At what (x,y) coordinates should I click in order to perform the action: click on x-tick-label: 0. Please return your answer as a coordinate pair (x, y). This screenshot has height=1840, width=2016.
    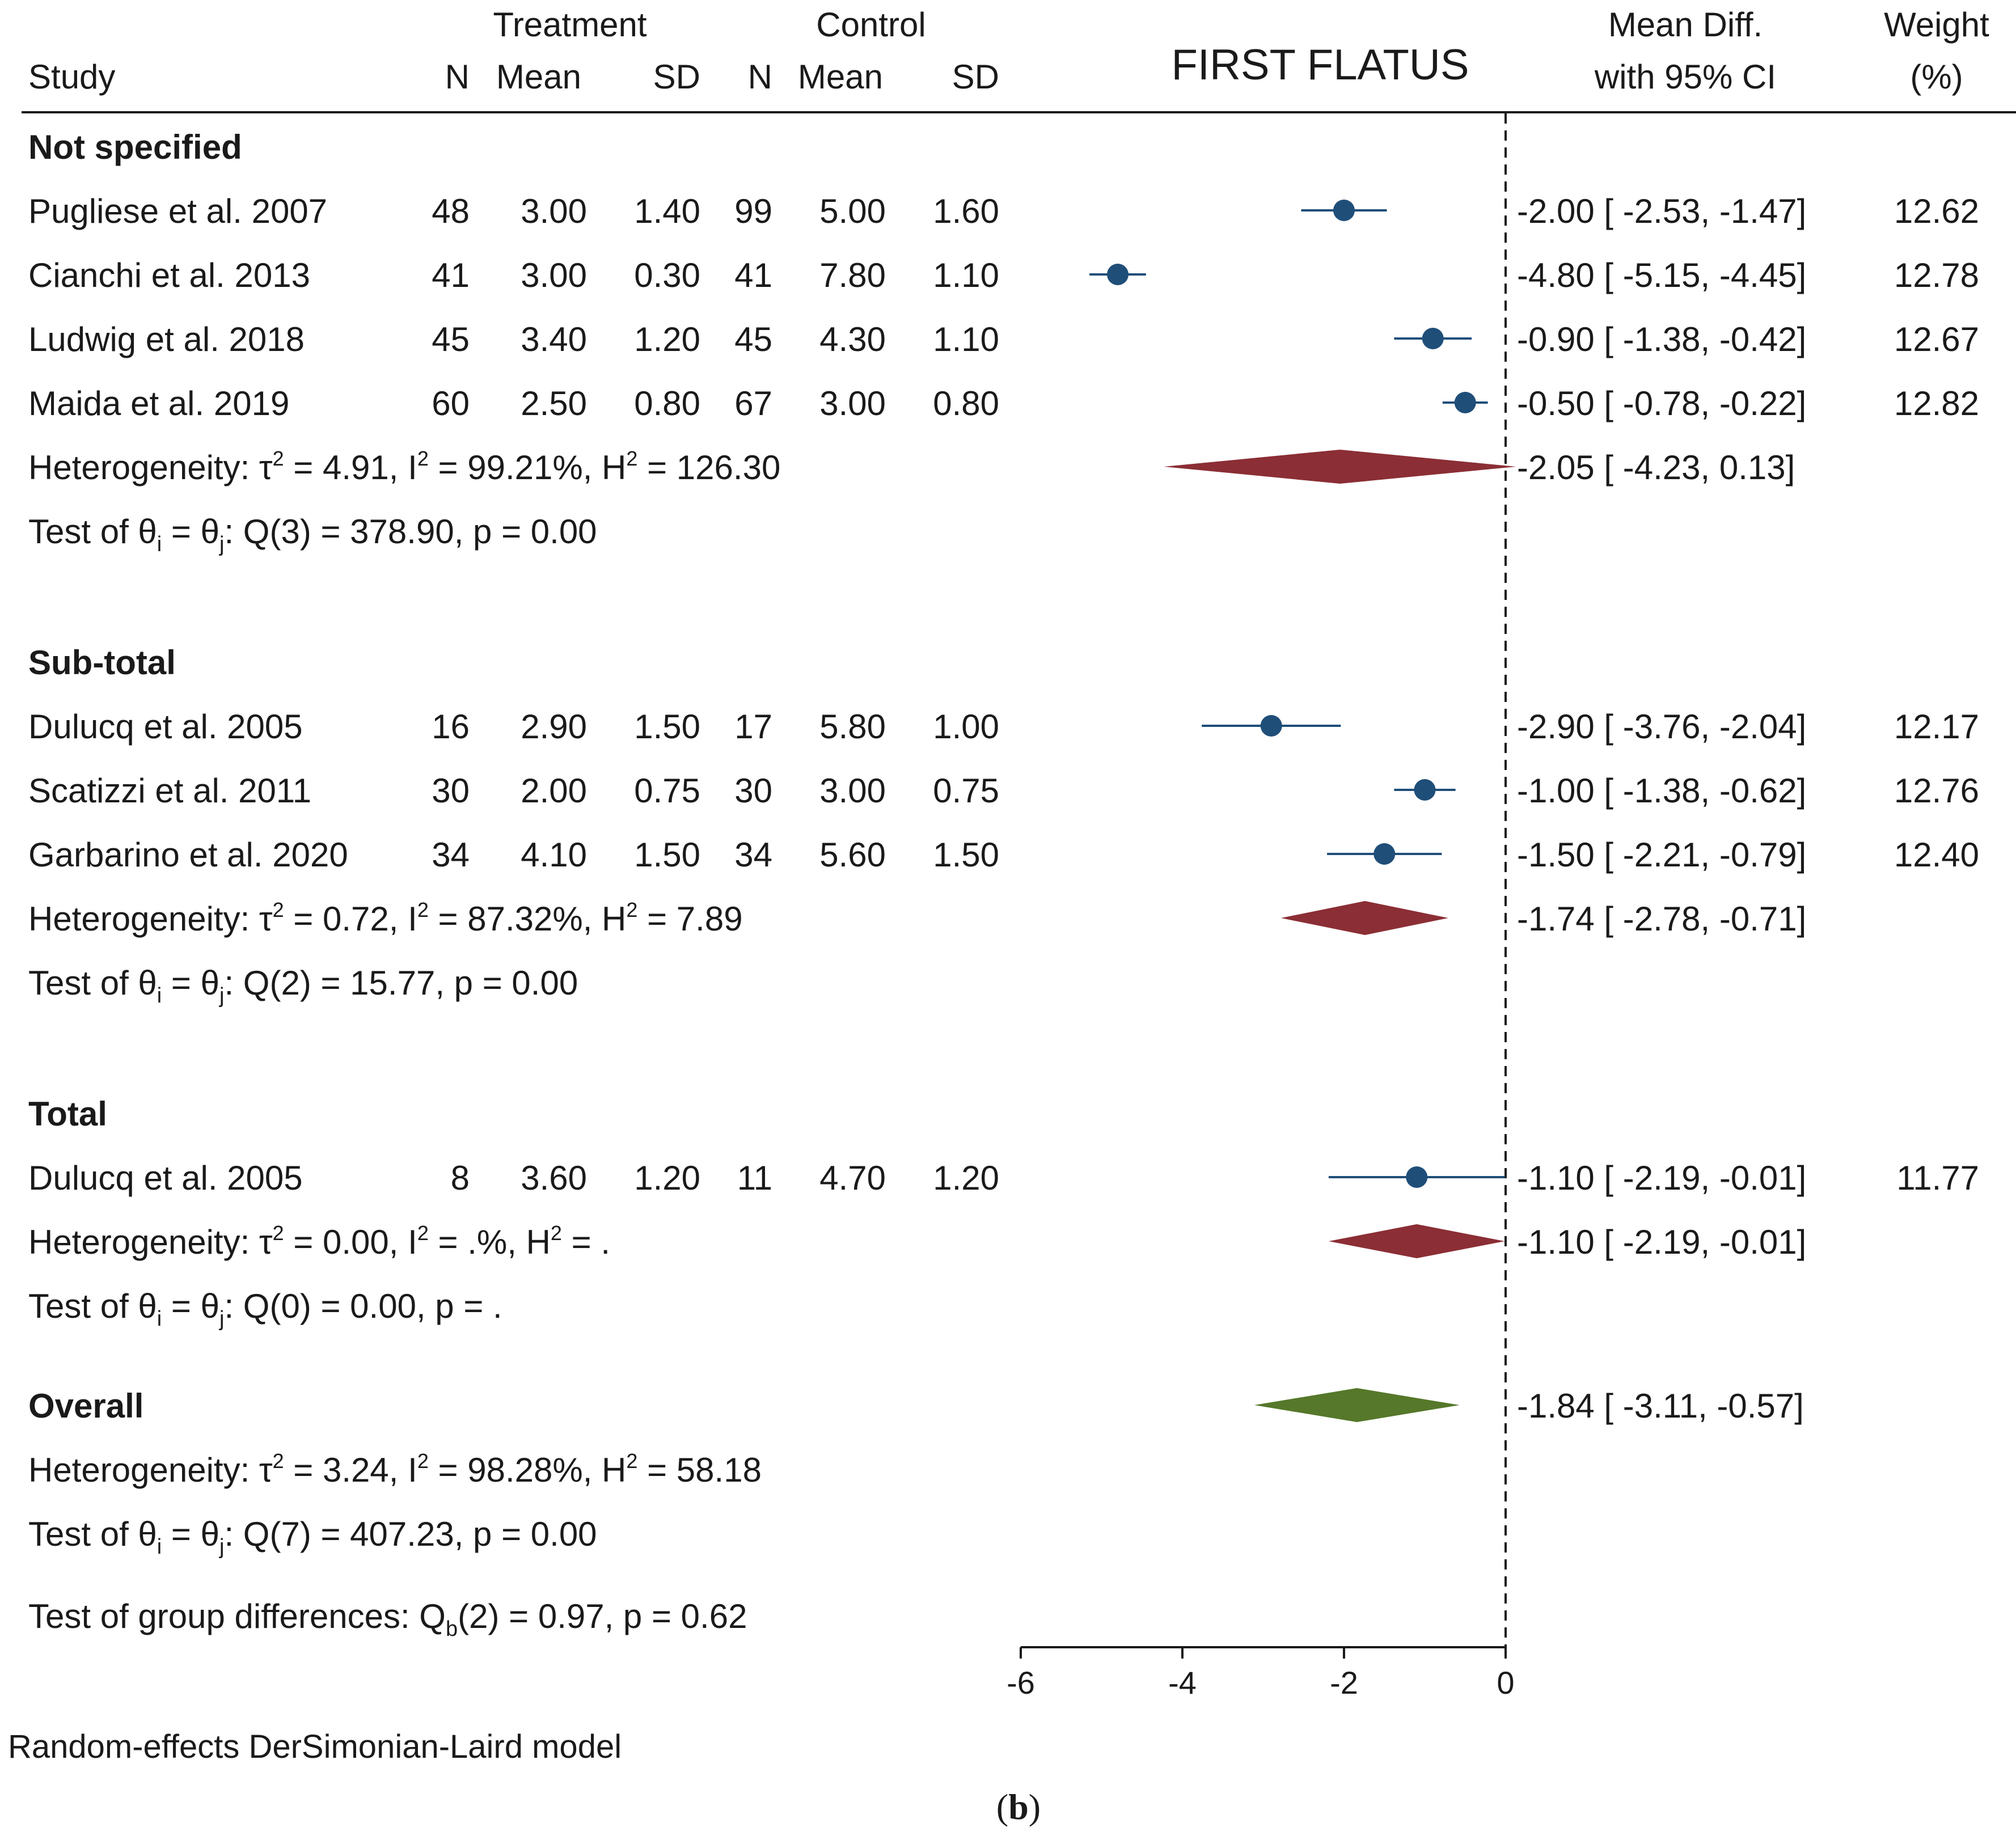
    Looking at the image, I should click on (1506, 1683).